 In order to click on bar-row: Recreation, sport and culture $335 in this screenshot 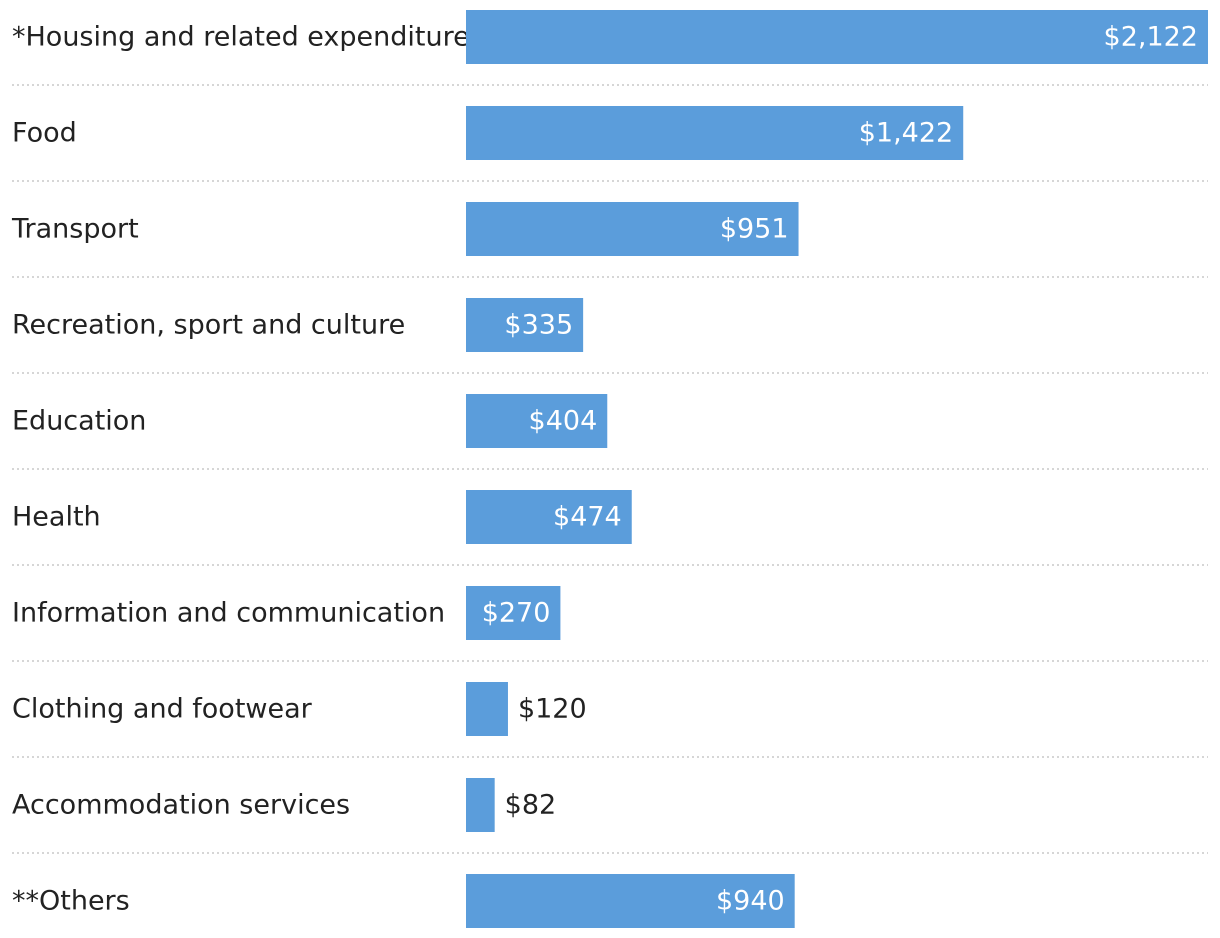, I will do `click(610, 336)`.